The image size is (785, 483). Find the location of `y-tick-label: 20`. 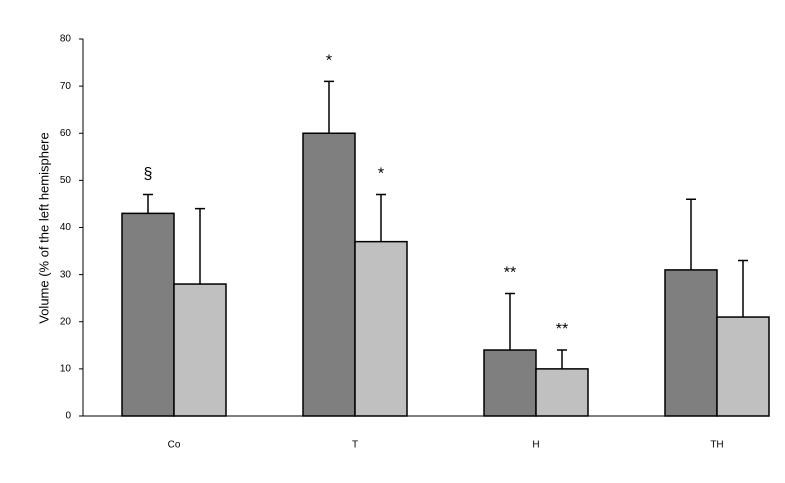

y-tick-label: 20 is located at coordinates (66, 321).